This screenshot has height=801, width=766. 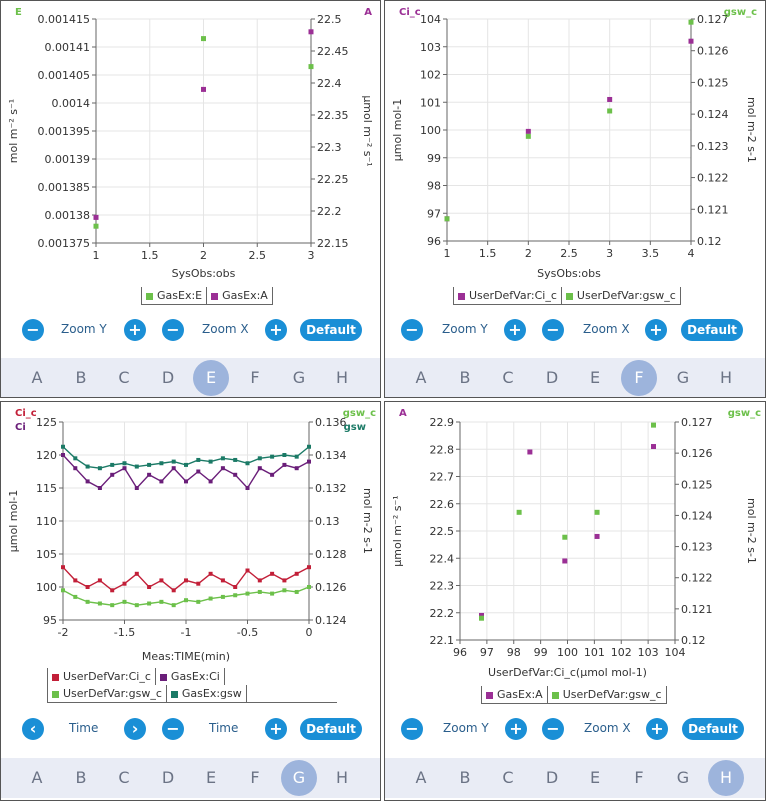 What do you see at coordinates (173, 729) in the screenshot?
I see `time-zoom-out-button: −` at bounding box center [173, 729].